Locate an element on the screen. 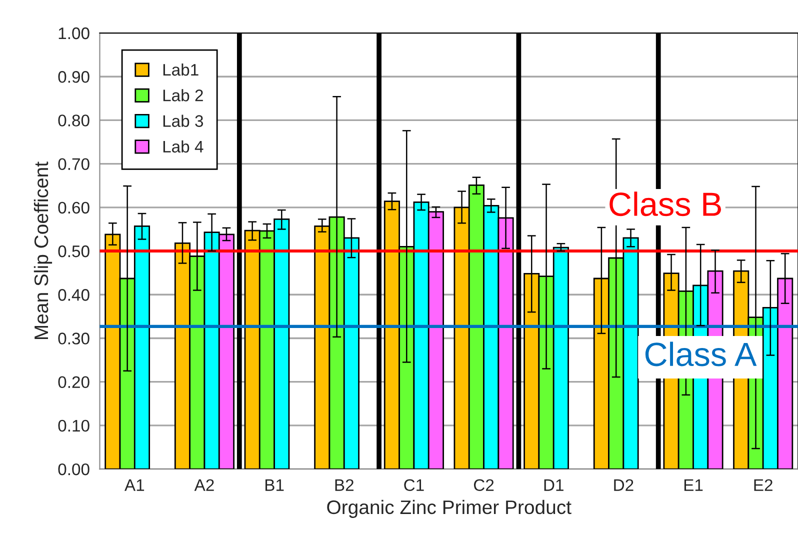  x-tick-label: B1 is located at coordinates (274, 485).